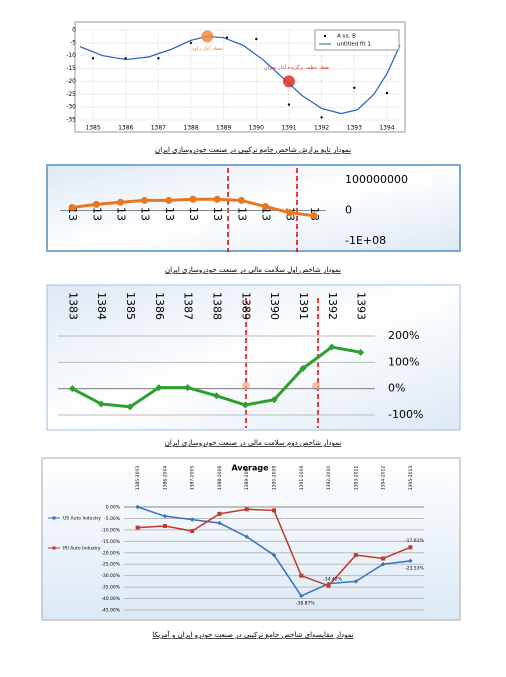 The height and width of the screenshot is (677, 506). What do you see at coordinates (403, 361) in the screenshot?
I see `y-tick-label: 100%` at bounding box center [403, 361].